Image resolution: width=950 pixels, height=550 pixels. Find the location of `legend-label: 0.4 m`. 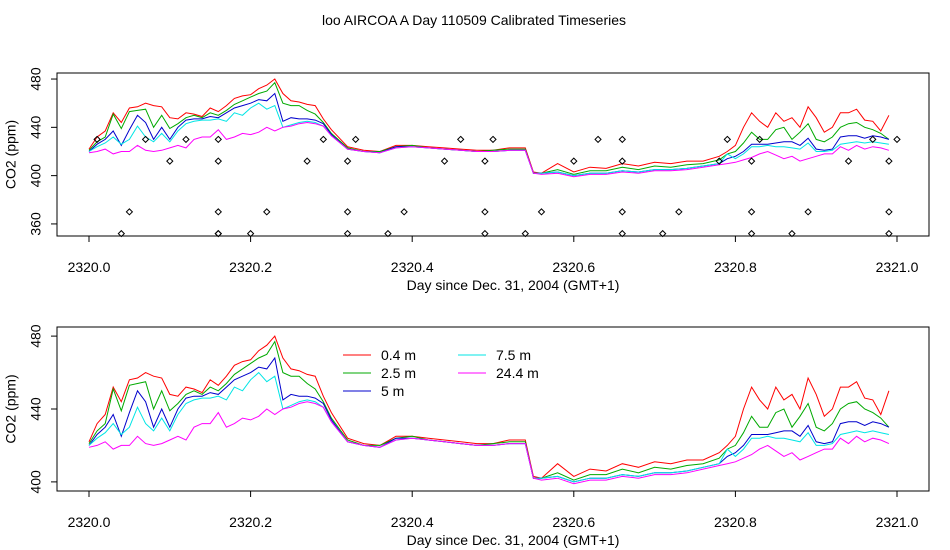

legend-label: 0.4 m is located at coordinates (398, 355).